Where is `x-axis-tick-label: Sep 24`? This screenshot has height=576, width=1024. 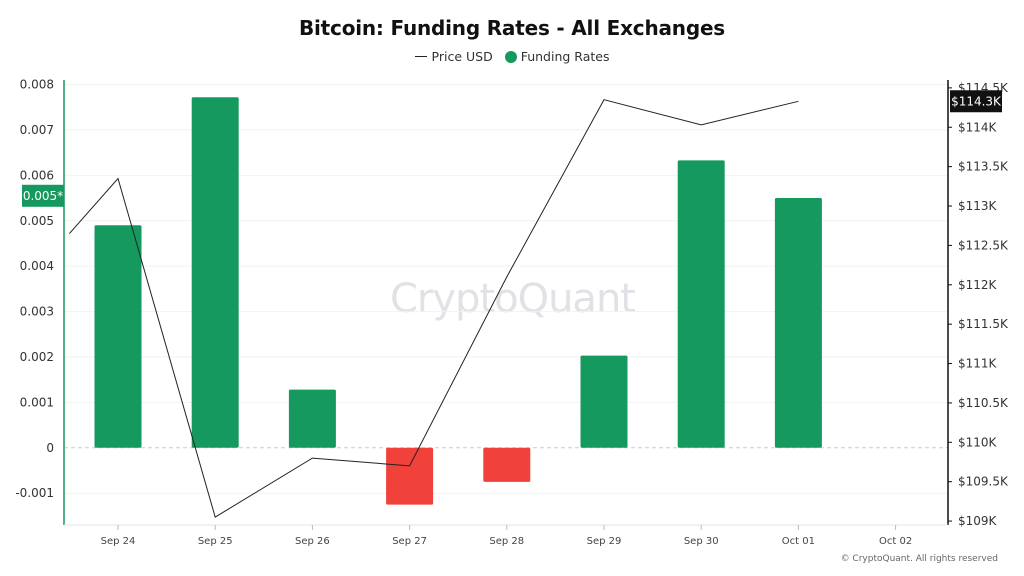
x-axis-tick-label: Sep 24 is located at coordinates (118, 541).